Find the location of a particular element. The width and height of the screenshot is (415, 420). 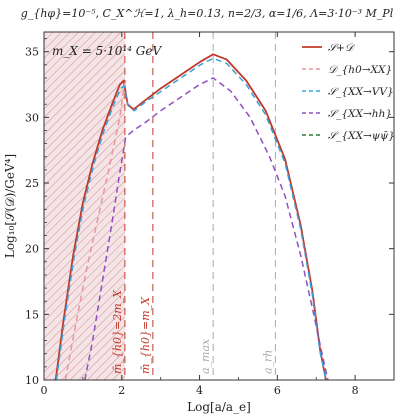

legend-label-2: 𝒮_{XX→VV} is located at coordinates (361, 92).